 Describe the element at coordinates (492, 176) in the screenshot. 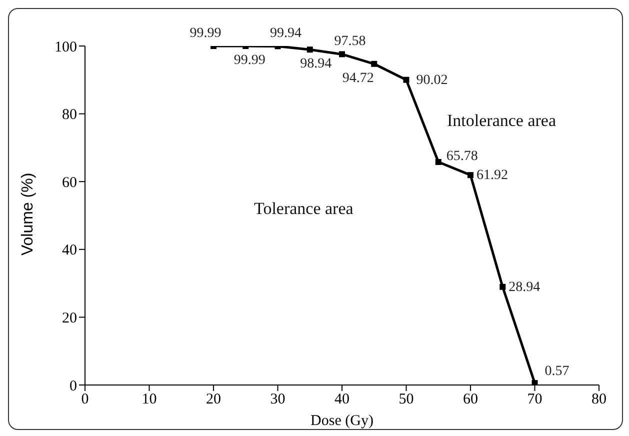

I see `data-label: 61.92` at that location.